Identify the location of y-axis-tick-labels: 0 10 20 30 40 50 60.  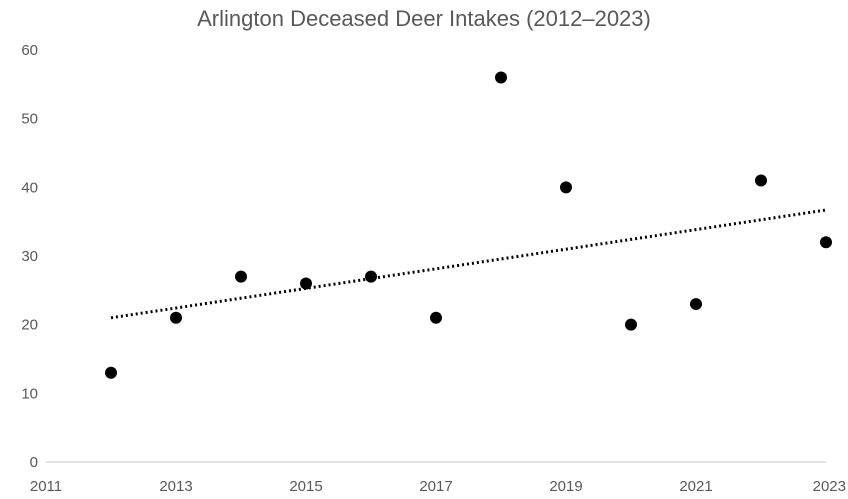
(29, 256).